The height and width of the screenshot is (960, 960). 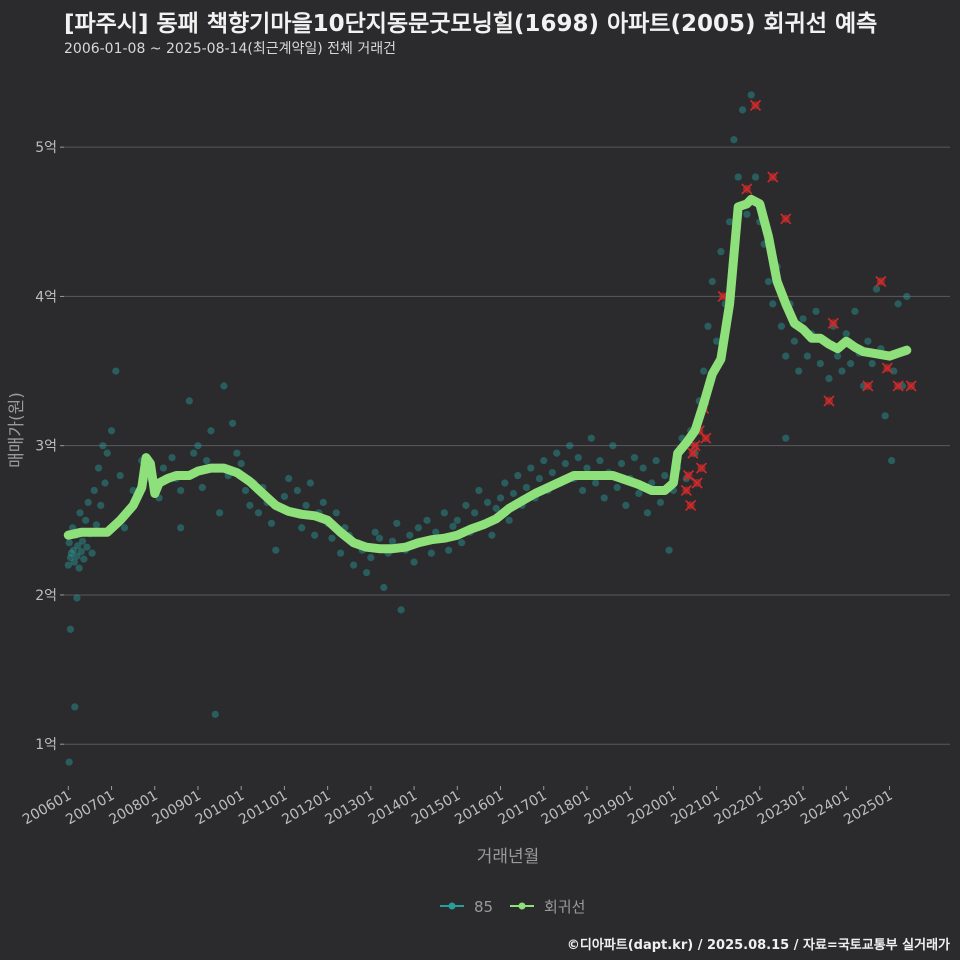 What do you see at coordinates (133, 808) in the screenshot?
I see `x-tick-label: 200801` at bounding box center [133, 808].